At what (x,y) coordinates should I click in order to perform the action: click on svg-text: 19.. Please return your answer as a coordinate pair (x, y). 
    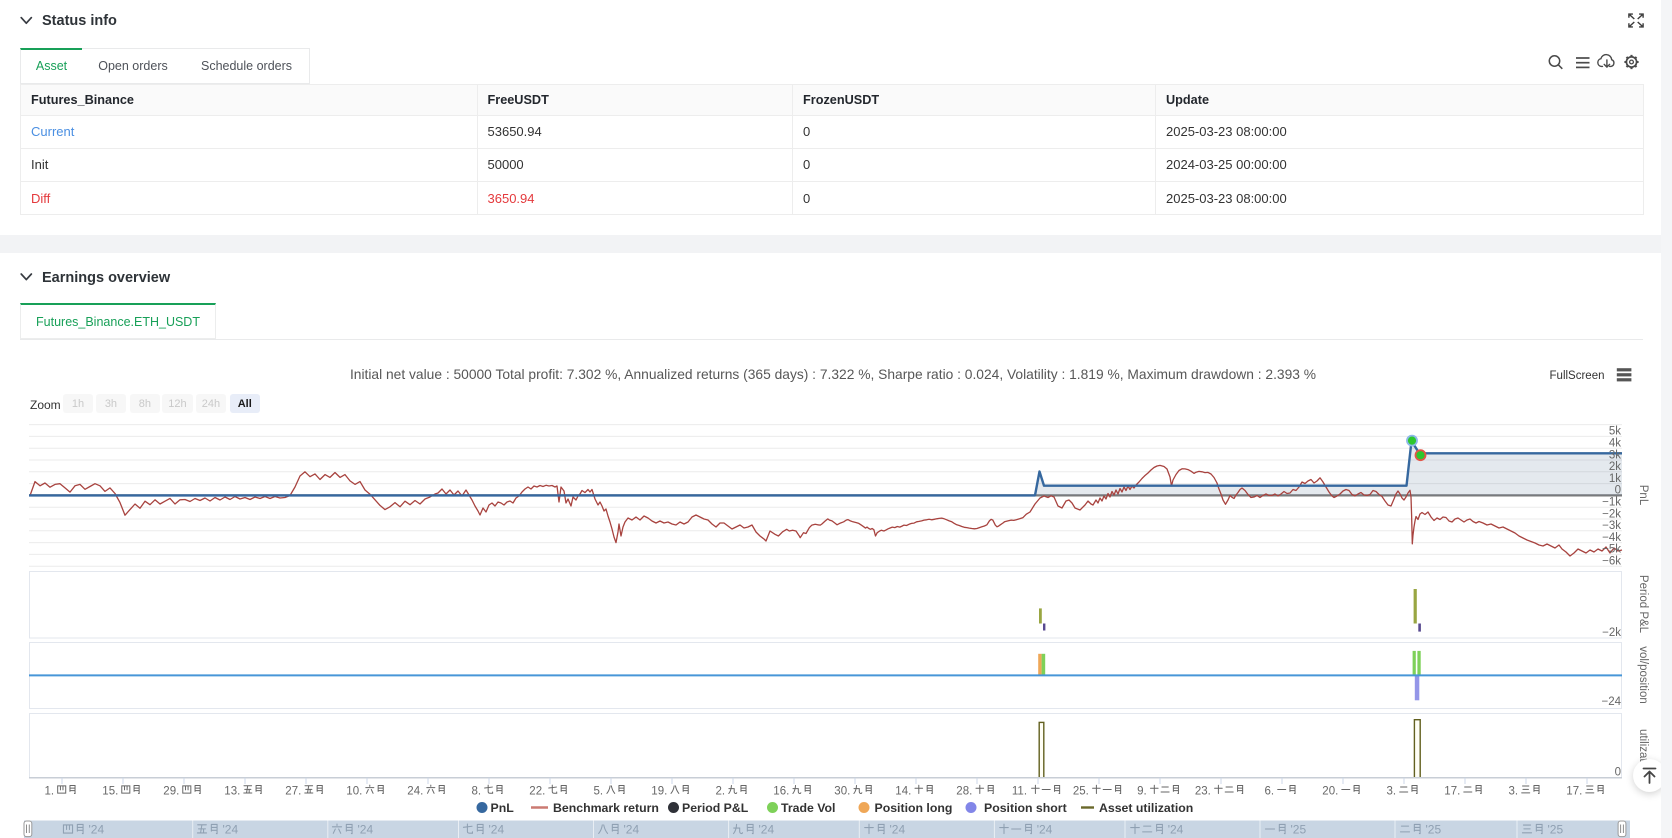
    Looking at the image, I should click on (659, 791).